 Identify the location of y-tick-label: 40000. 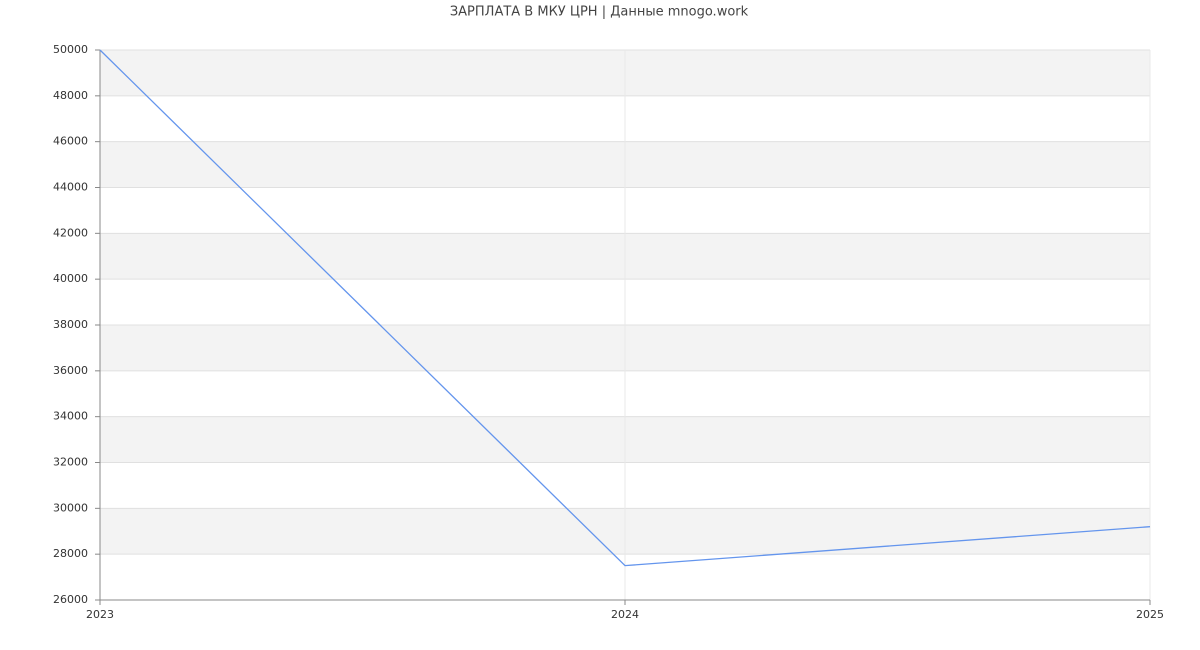
(70, 278).